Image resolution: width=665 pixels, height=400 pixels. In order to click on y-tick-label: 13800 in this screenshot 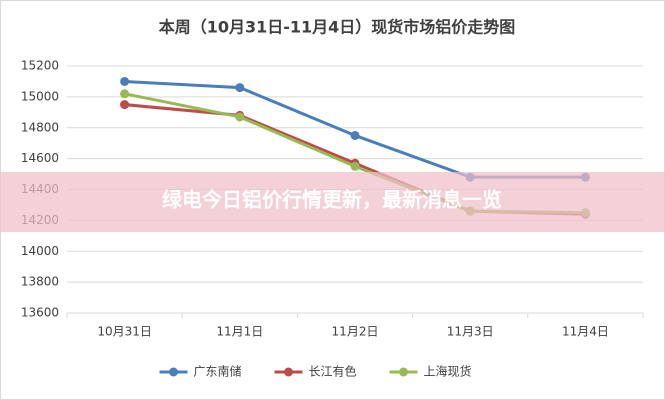, I will do `click(40, 282)`.